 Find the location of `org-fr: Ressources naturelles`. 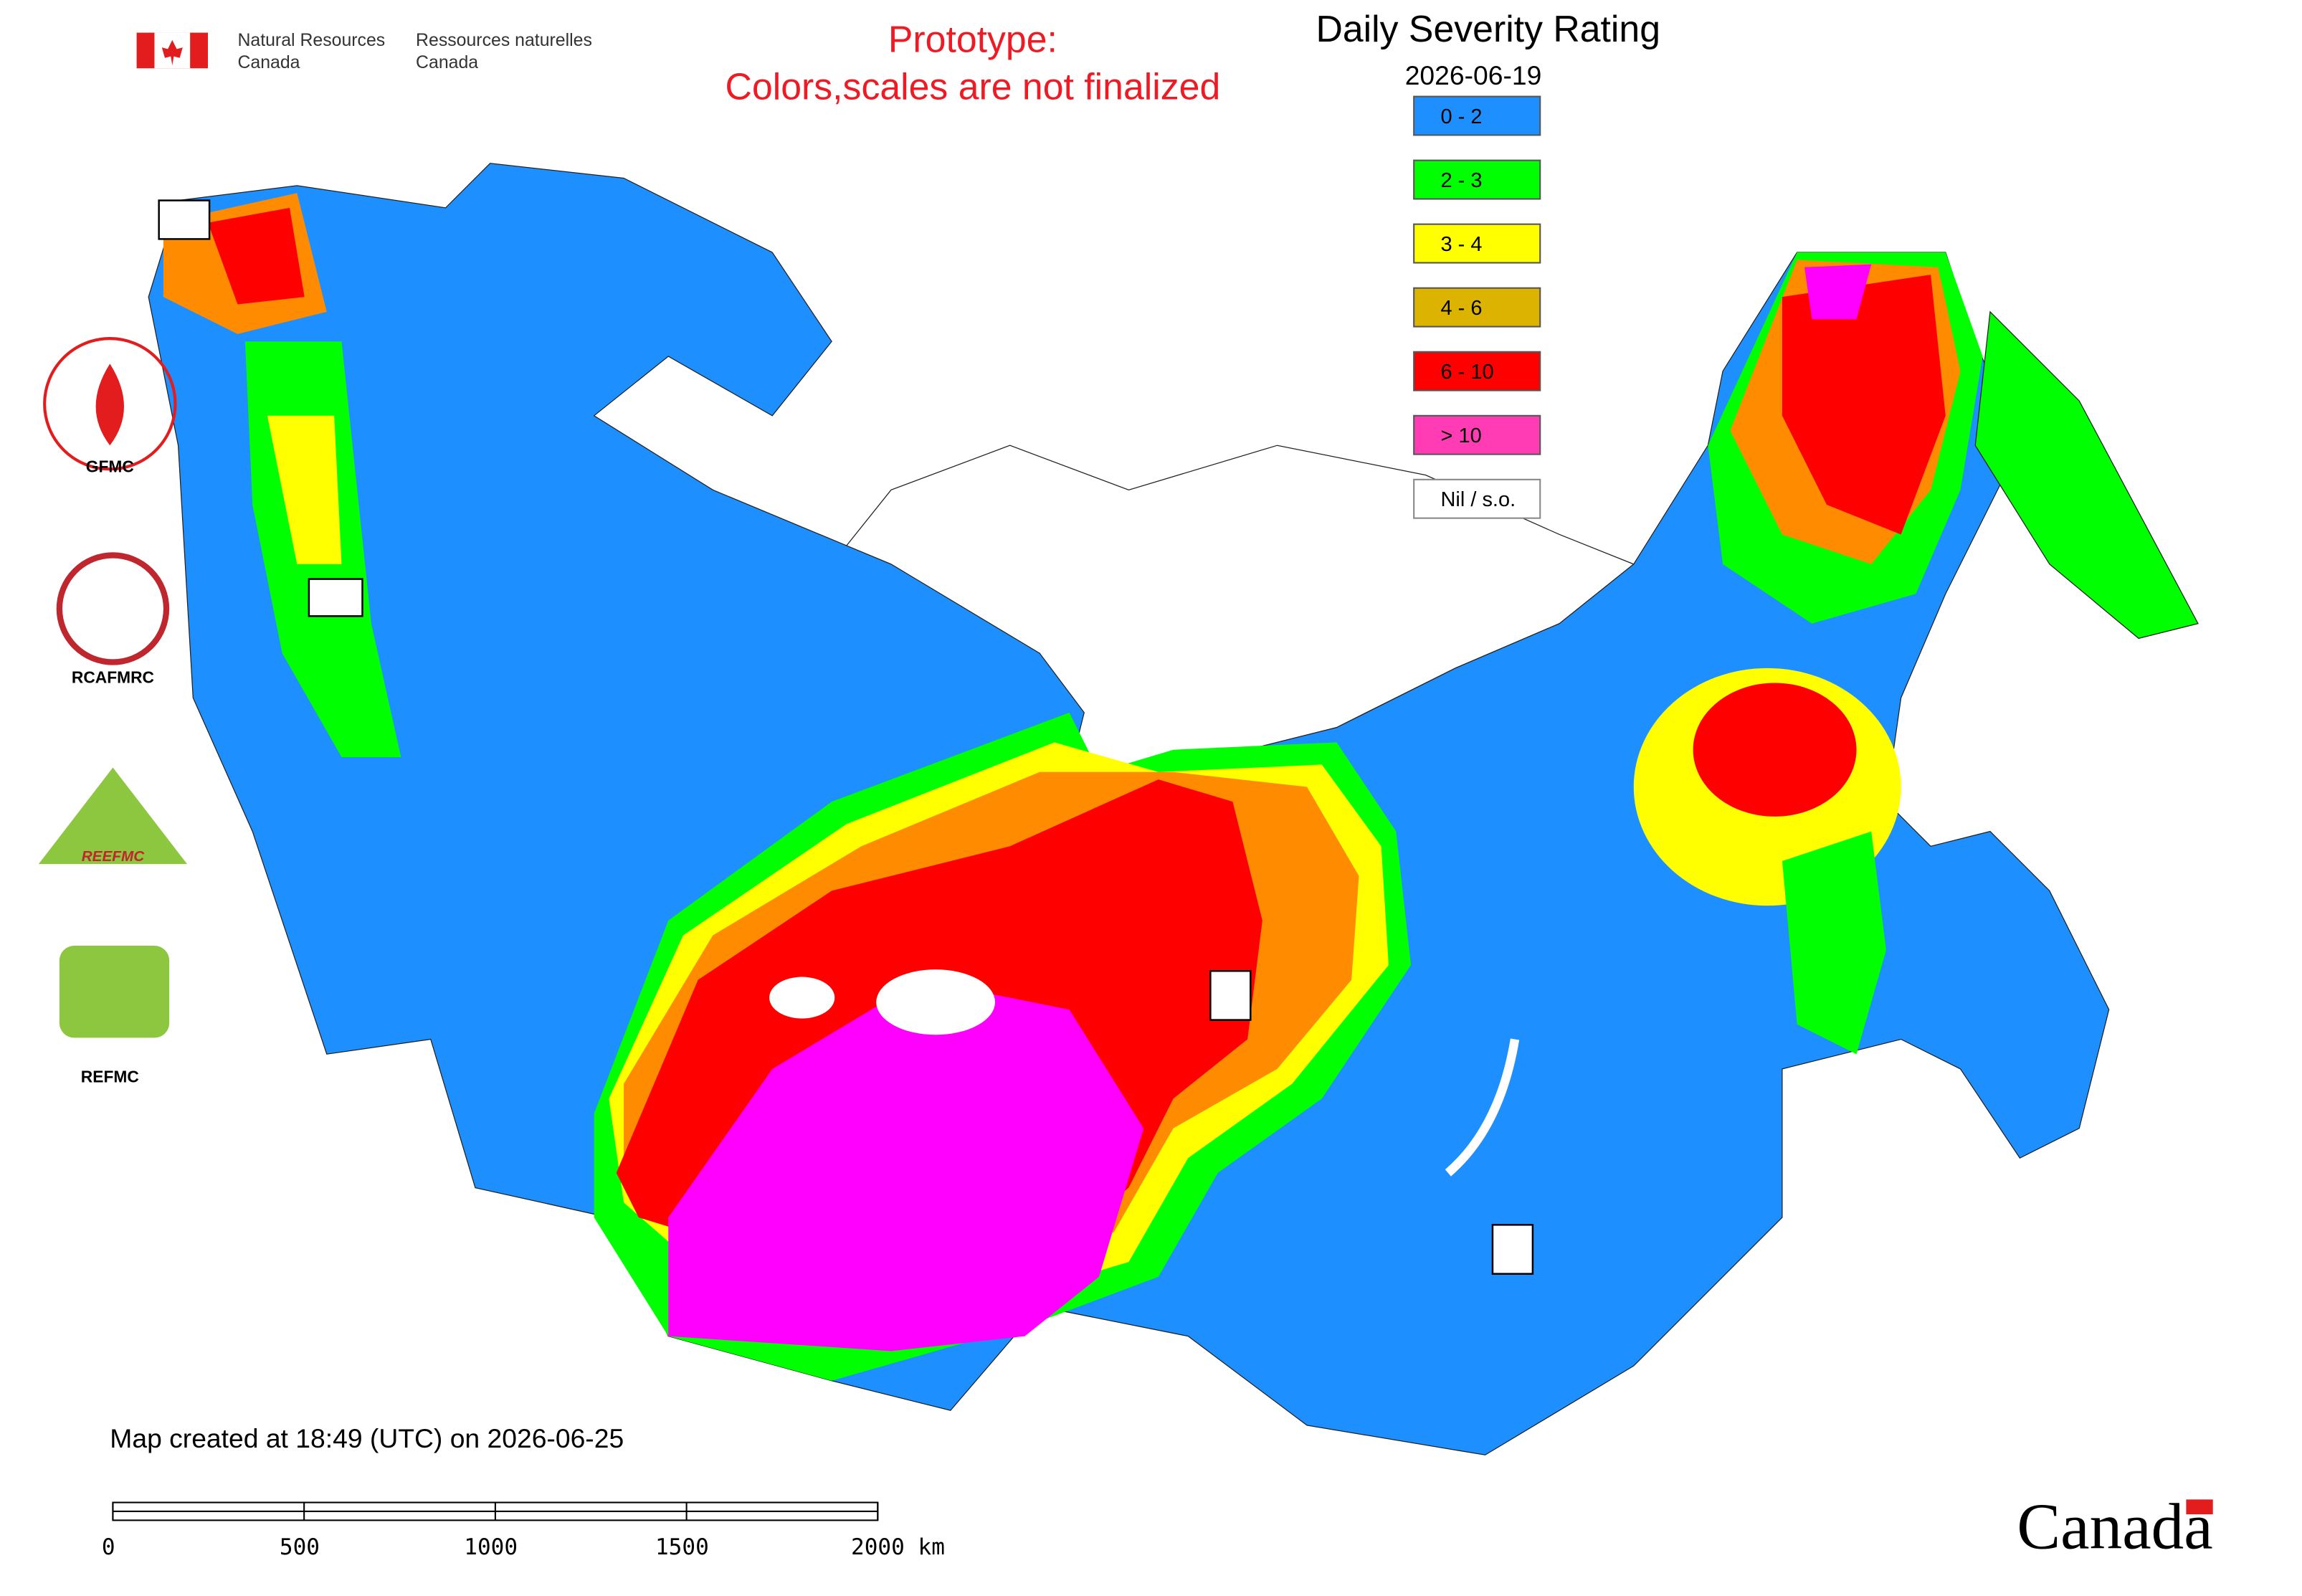

org-fr: Ressources naturelles is located at coordinates (504, 40).